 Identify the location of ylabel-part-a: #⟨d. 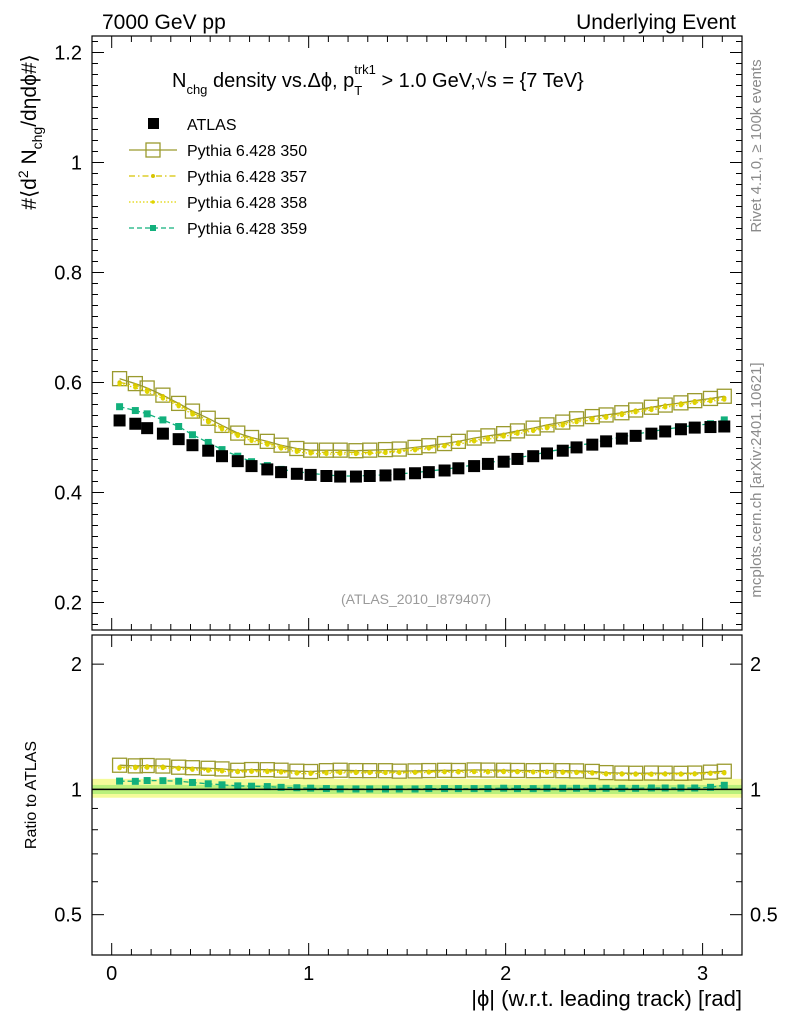
(29, 194).